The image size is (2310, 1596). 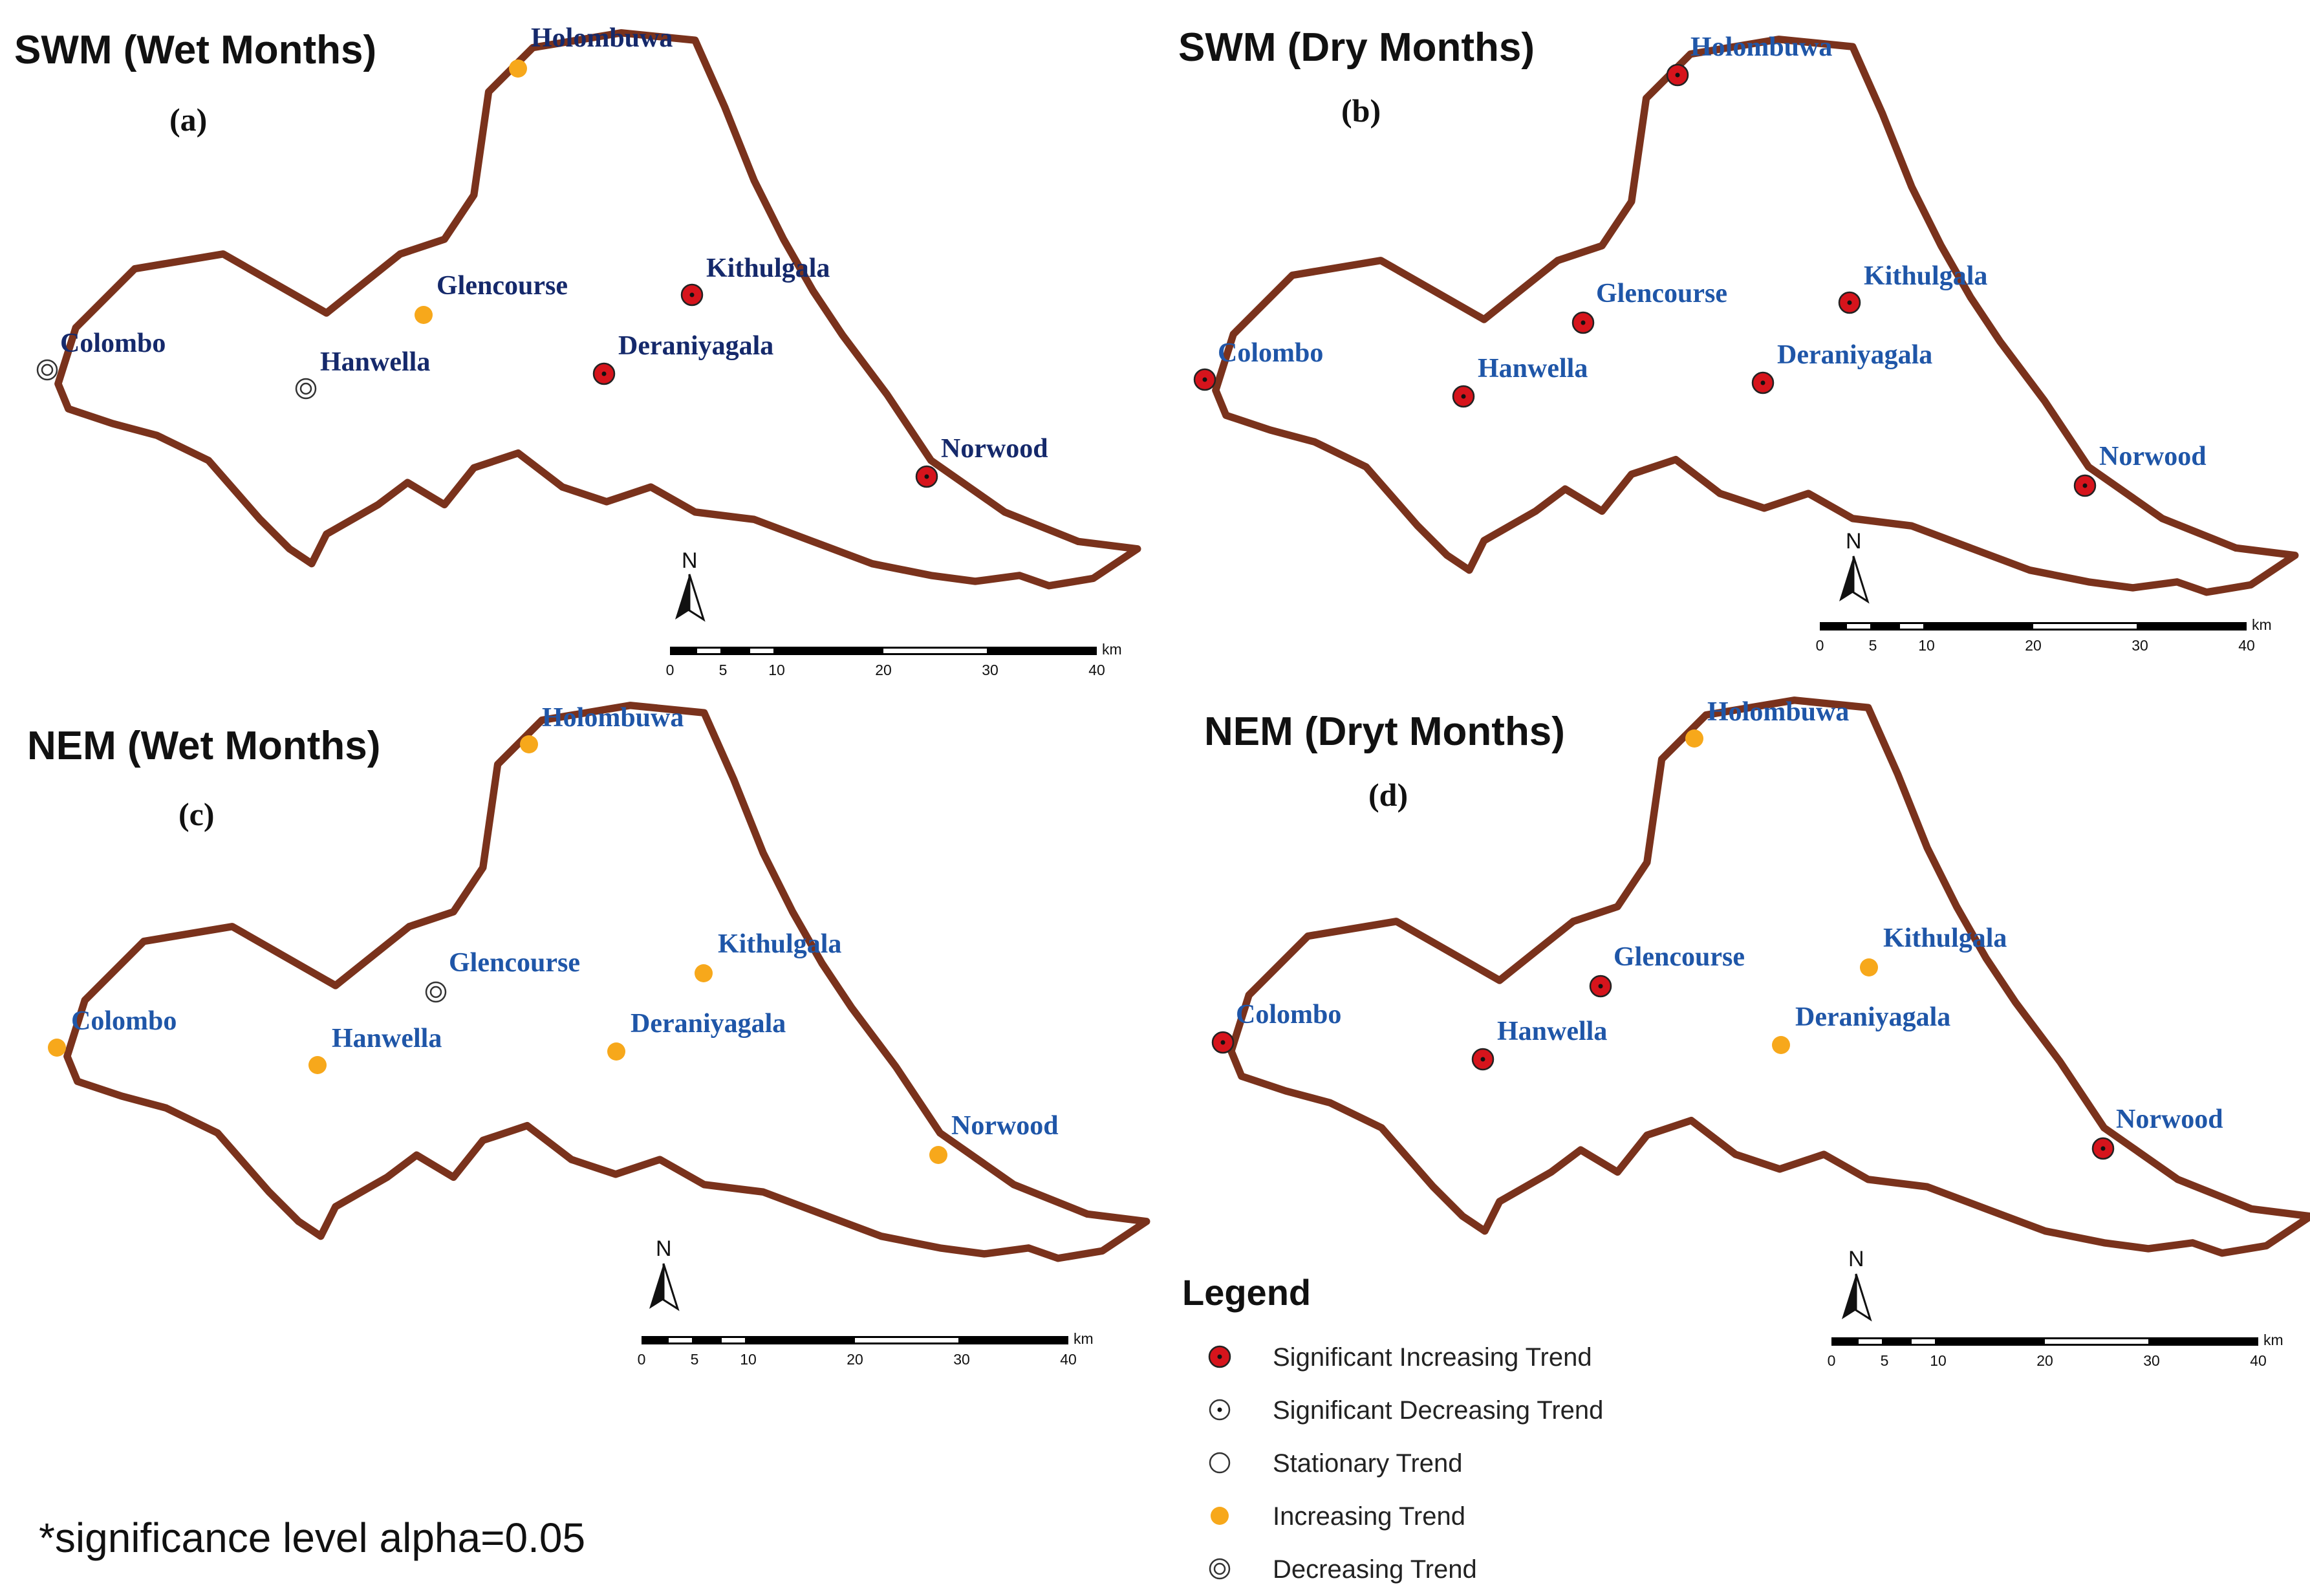 What do you see at coordinates (990, 670) in the screenshot?
I see `panel-a-scale-tick-30: 30` at bounding box center [990, 670].